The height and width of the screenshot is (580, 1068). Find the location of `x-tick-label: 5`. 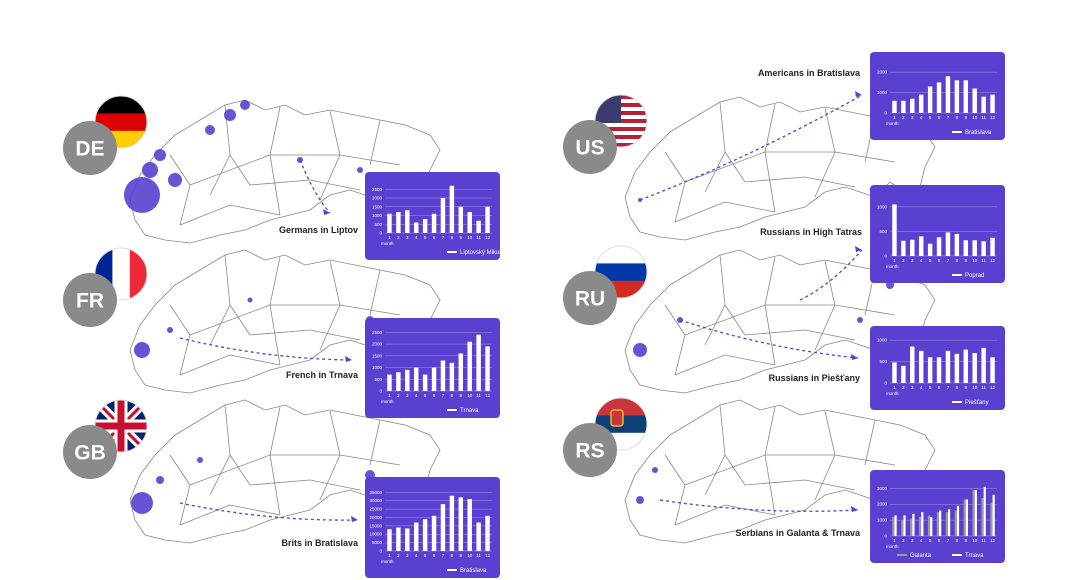

x-tick-label: 5 is located at coordinates (930, 540).